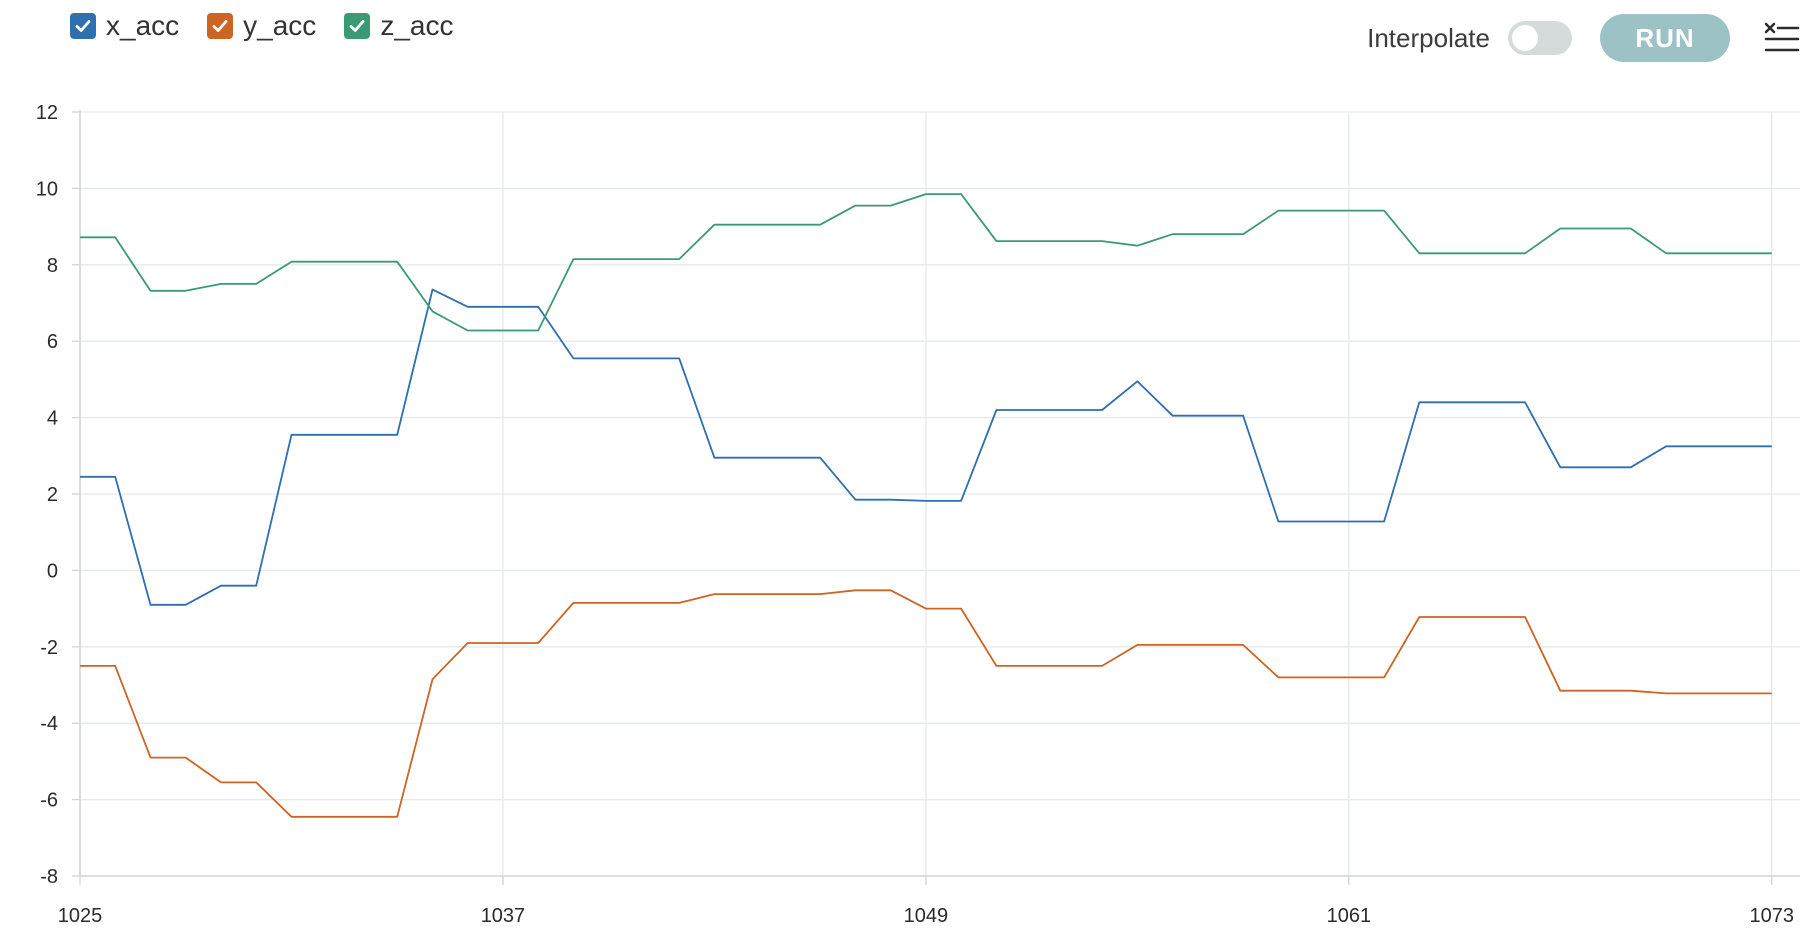  What do you see at coordinates (47, 113) in the screenshot?
I see `y-tick-label: 12` at bounding box center [47, 113].